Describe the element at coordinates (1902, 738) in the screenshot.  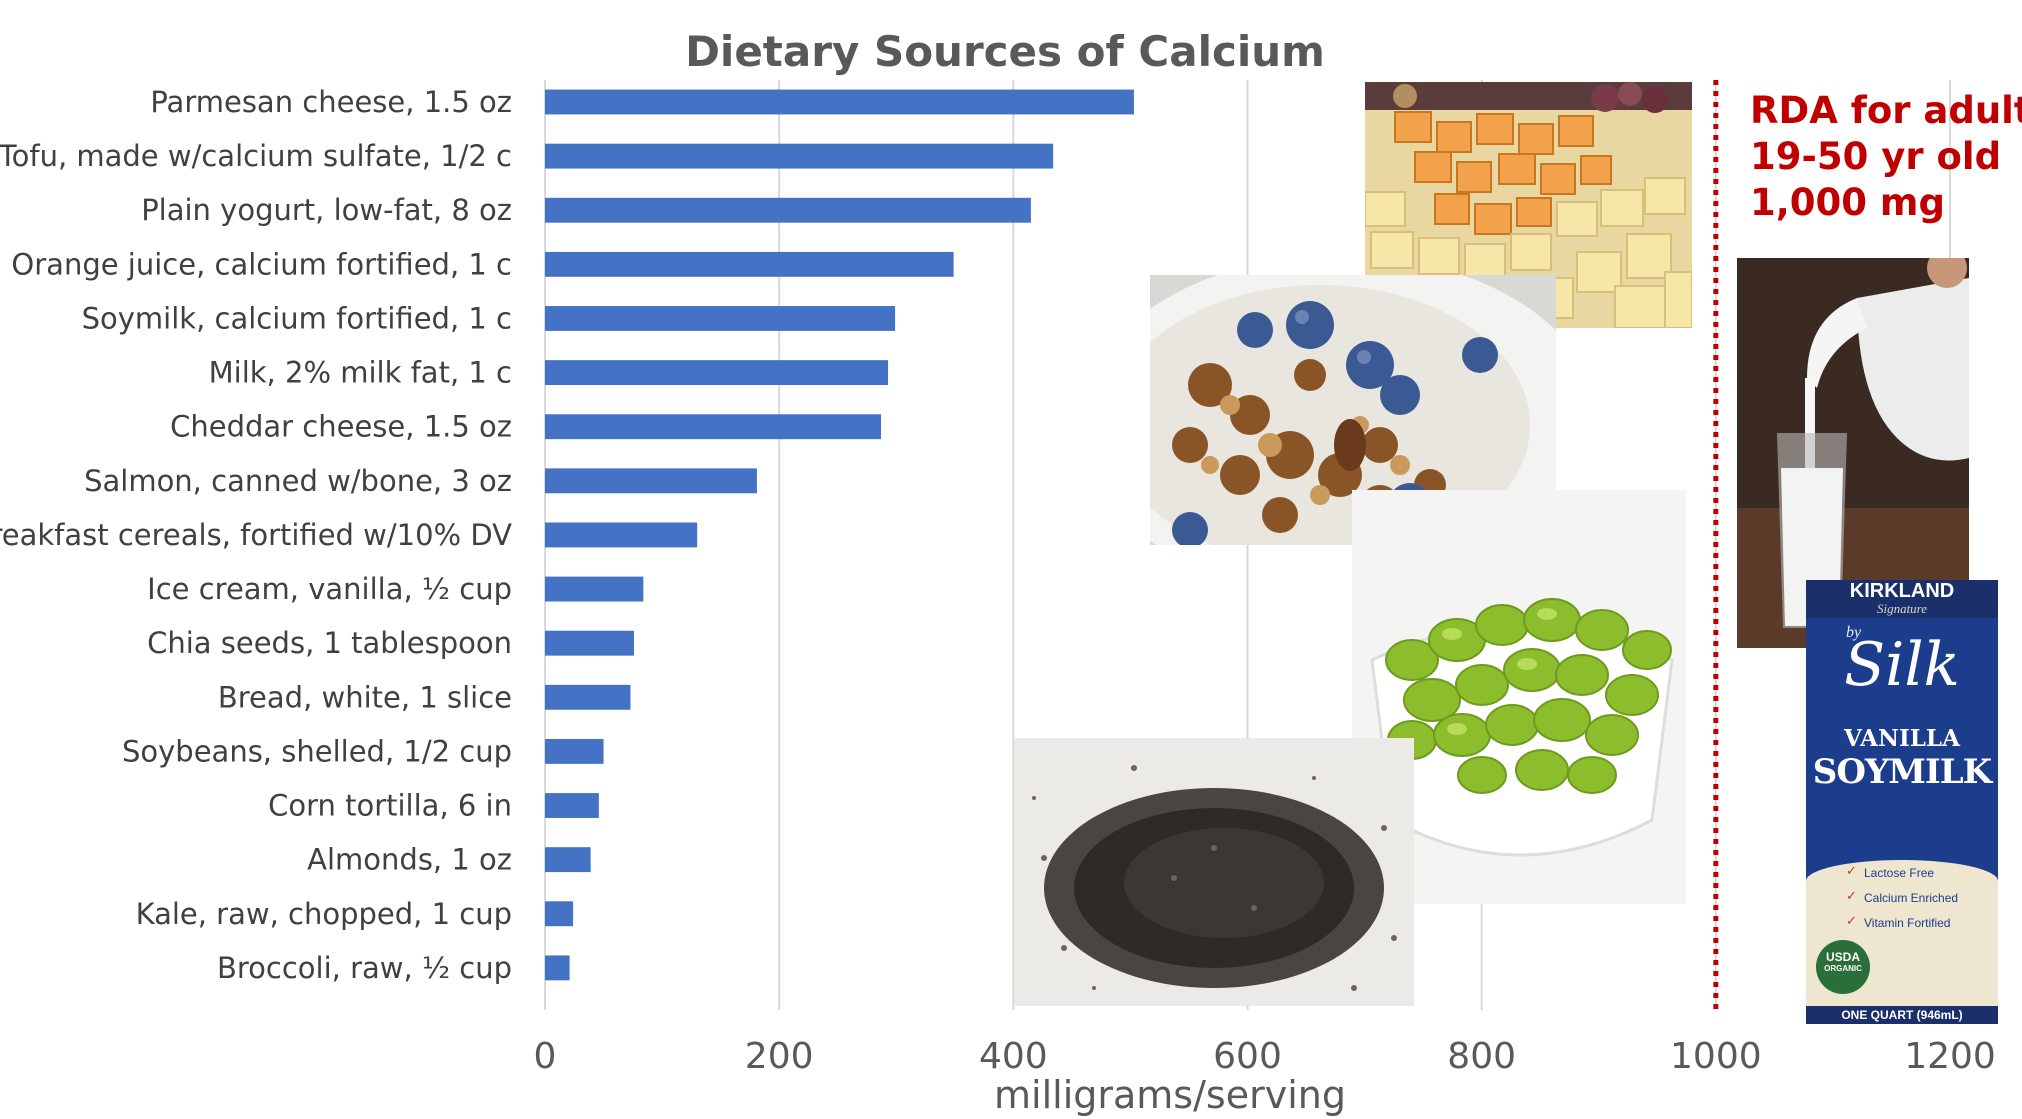
I see `carton-flavor: VANILLA` at that location.